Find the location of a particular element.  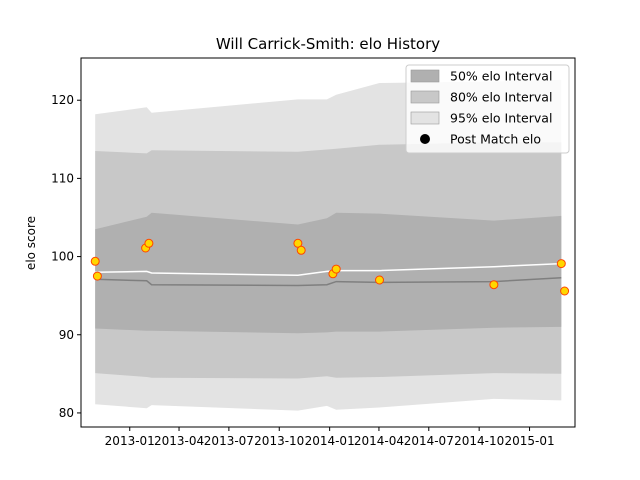

x-tick-label: 2014-01 is located at coordinates (330, 441).